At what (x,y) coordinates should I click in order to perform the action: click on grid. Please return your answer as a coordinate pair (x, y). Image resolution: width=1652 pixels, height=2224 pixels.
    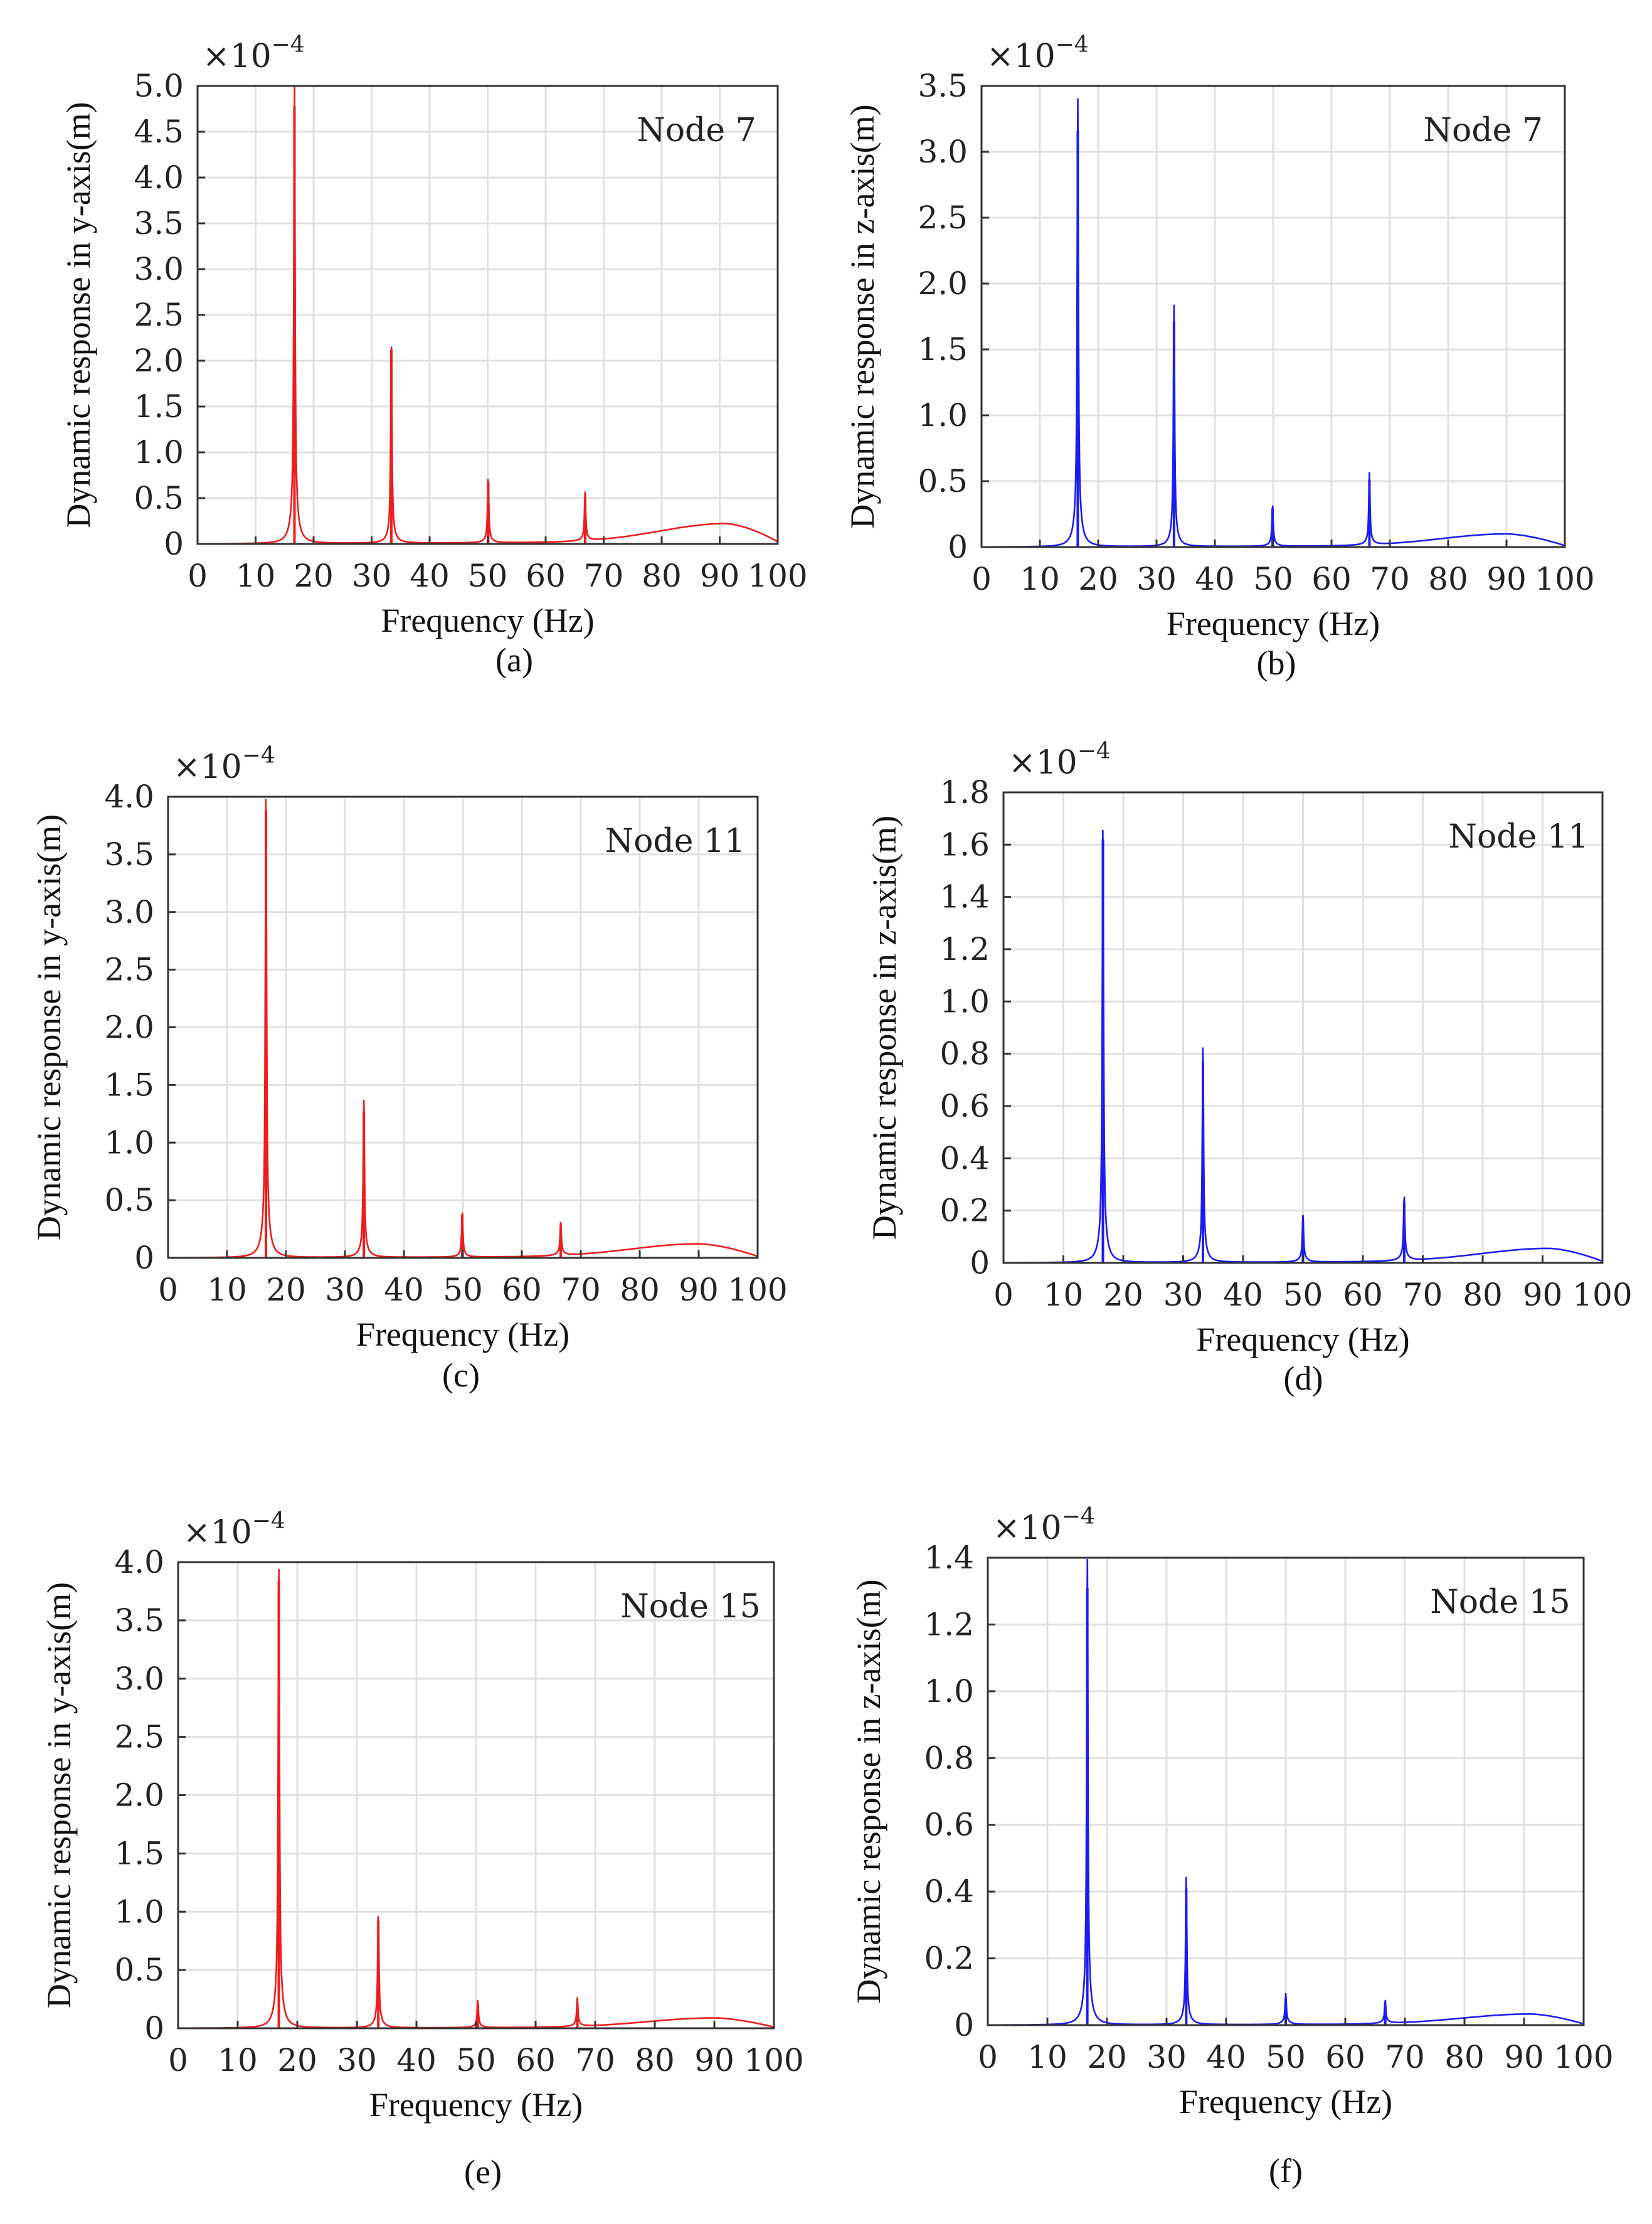
    Looking at the image, I should click on (1302, 1027).